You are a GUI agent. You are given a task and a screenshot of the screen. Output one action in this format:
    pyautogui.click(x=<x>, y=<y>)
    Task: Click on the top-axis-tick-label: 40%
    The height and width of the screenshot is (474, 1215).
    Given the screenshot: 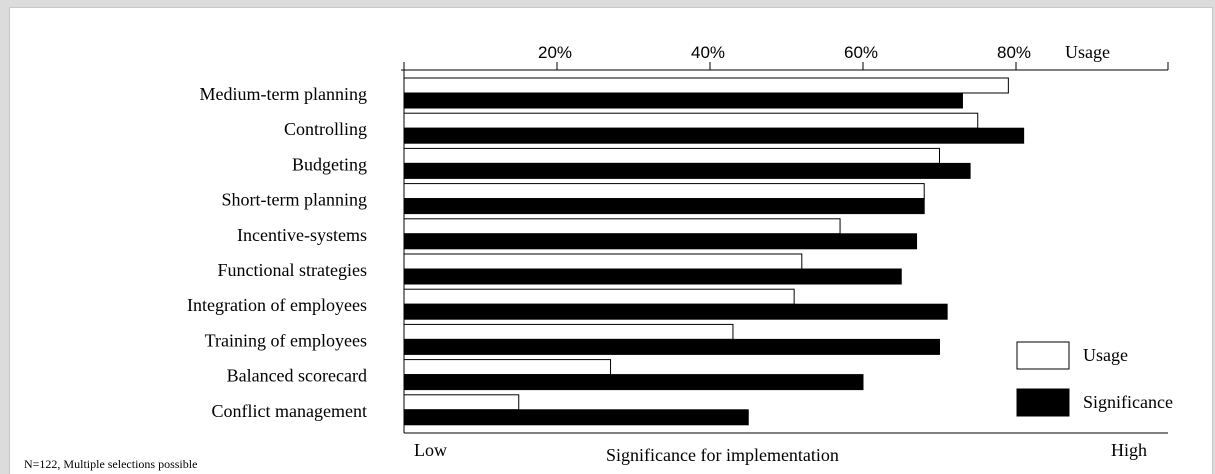 What is the action you would take?
    pyautogui.click(x=708, y=52)
    